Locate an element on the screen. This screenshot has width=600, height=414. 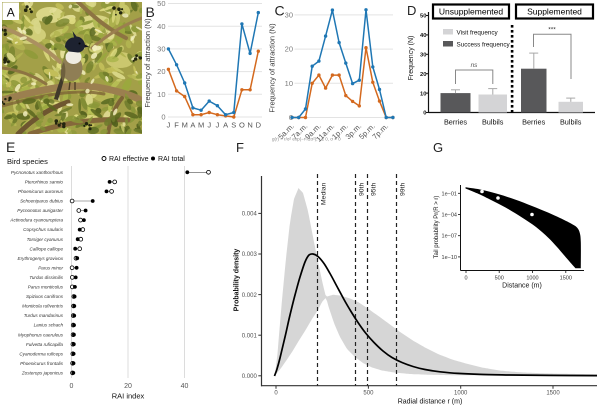
svg-text: Success frequency is located at coordinates (484, 44).